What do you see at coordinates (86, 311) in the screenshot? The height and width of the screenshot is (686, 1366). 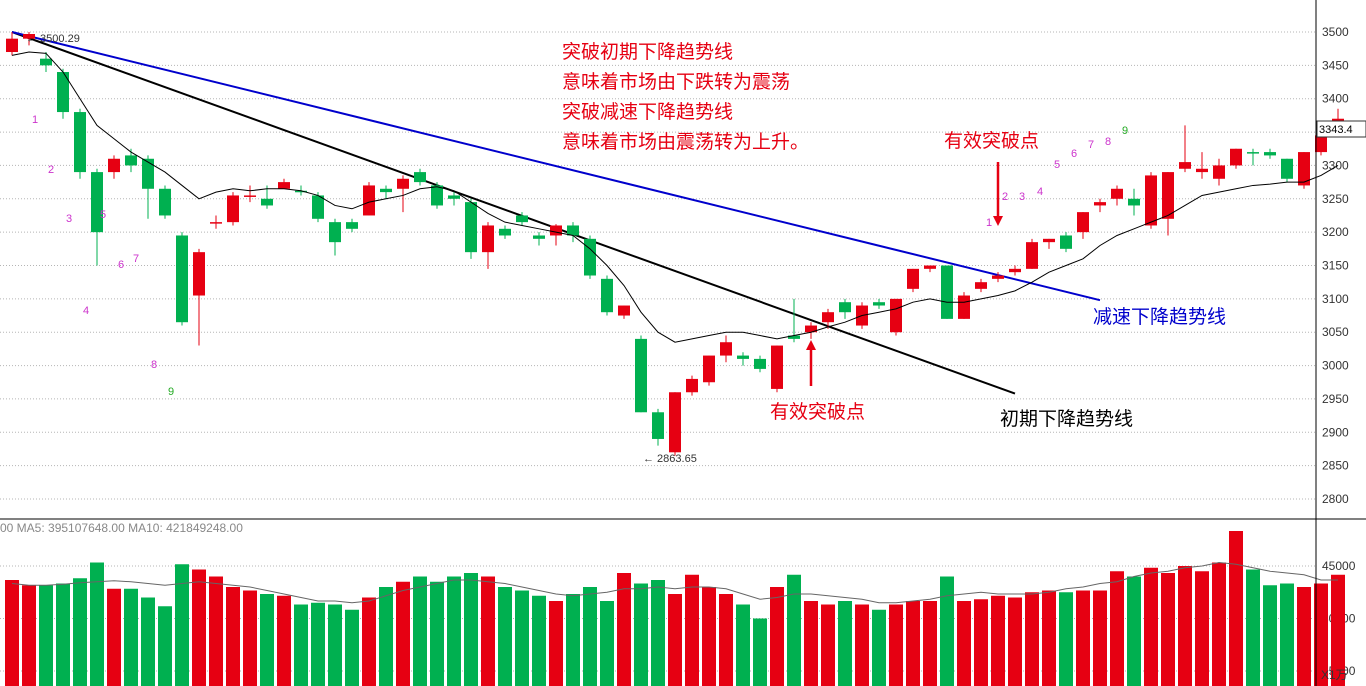 I see `td-count-left: 4` at bounding box center [86, 311].